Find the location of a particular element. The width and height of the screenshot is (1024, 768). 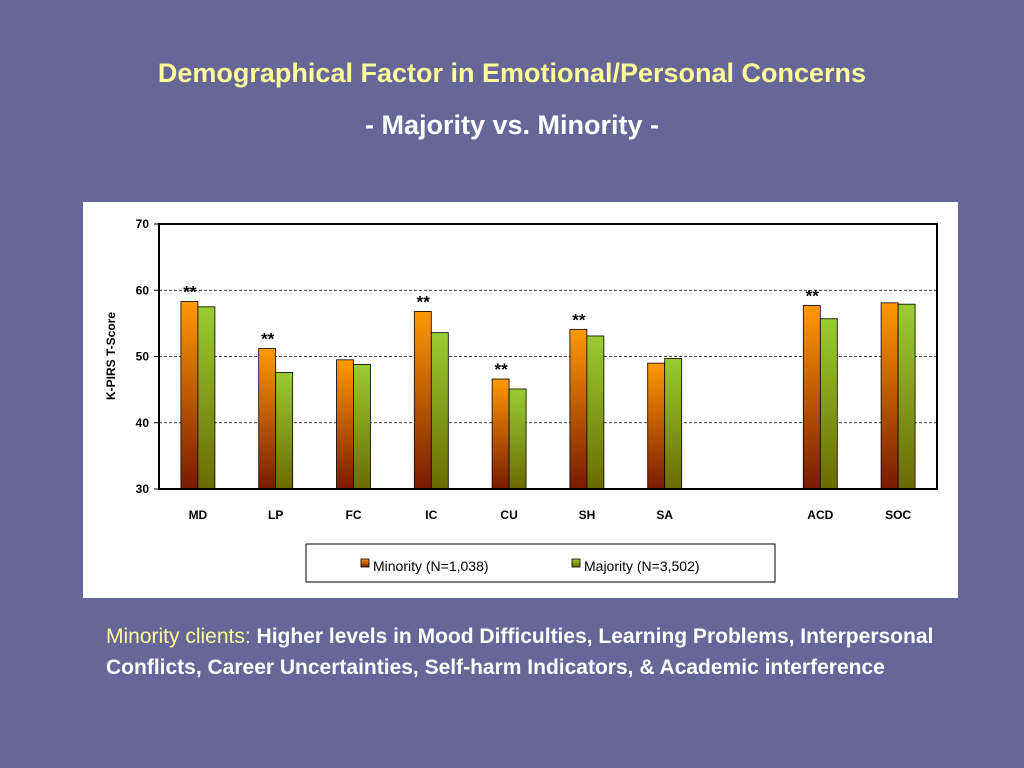

x-tick-label: SA is located at coordinates (664, 515).